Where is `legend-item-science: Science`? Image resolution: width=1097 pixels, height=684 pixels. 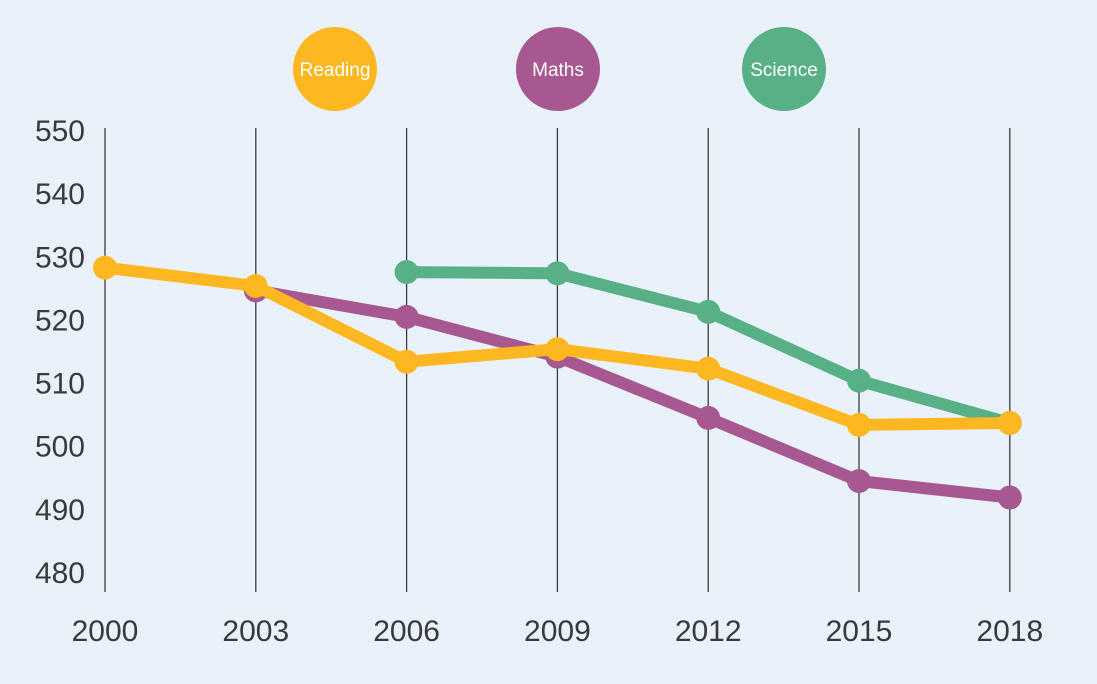
legend-item-science: Science is located at coordinates (784, 69).